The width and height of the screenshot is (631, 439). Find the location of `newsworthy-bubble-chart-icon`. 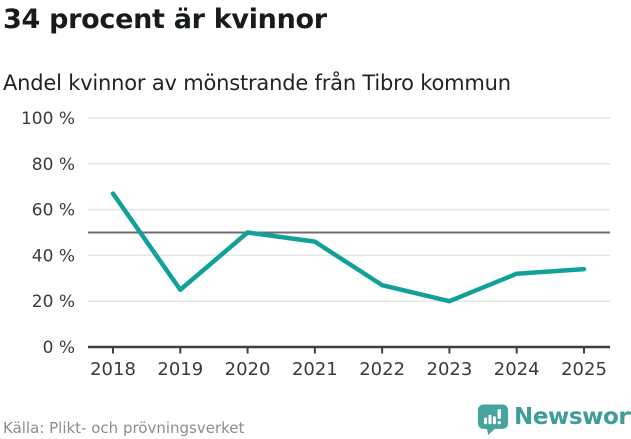

newsworthy-bubble-chart-icon is located at coordinates (493, 420).